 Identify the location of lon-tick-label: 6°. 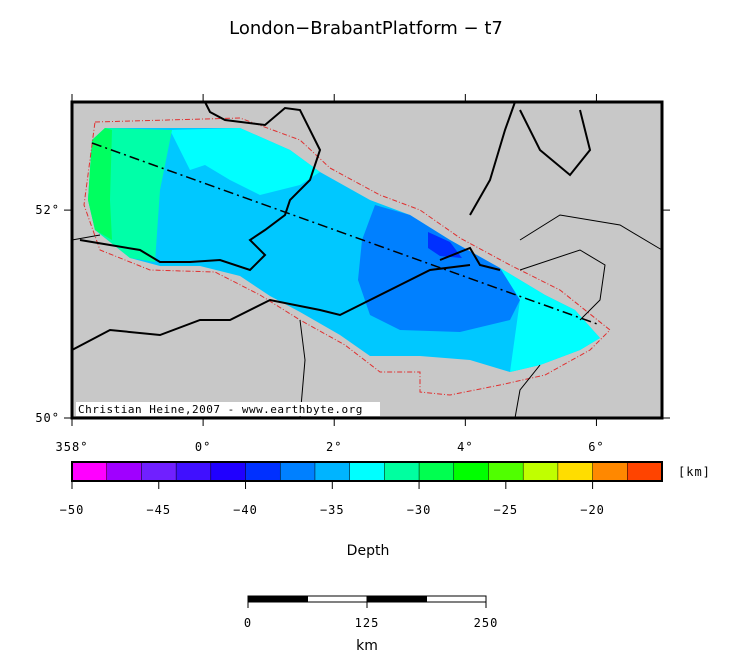
(596, 447).